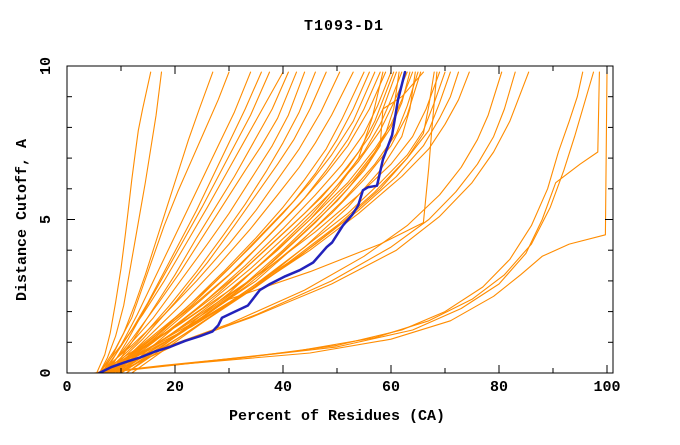 Image resolution: width=680 pixels, height=445 pixels. Describe the element at coordinates (499, 387) in the screenshot. I see `x-tick-label: 80` at that location.